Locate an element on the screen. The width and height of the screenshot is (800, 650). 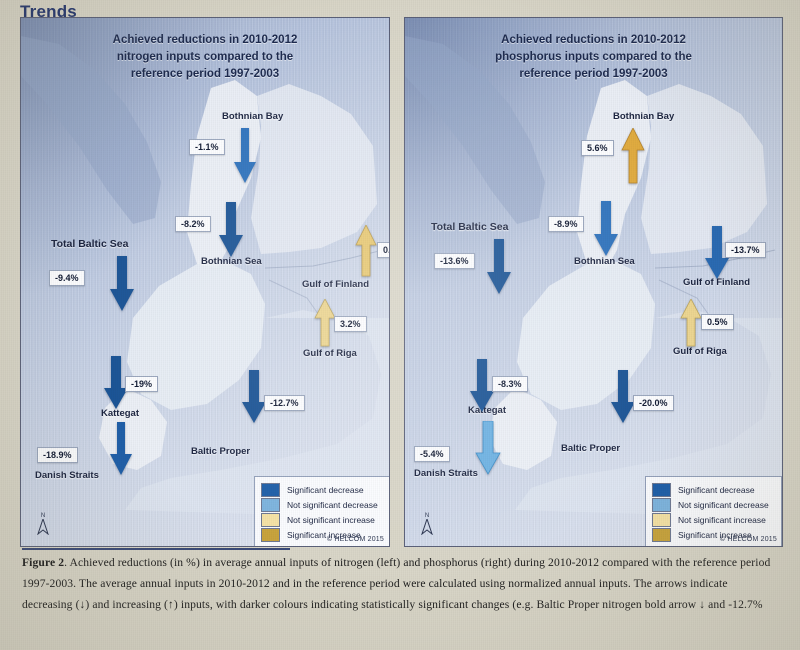
value-bothnian-bay: -1.1% is located at coordinates (207, 147).